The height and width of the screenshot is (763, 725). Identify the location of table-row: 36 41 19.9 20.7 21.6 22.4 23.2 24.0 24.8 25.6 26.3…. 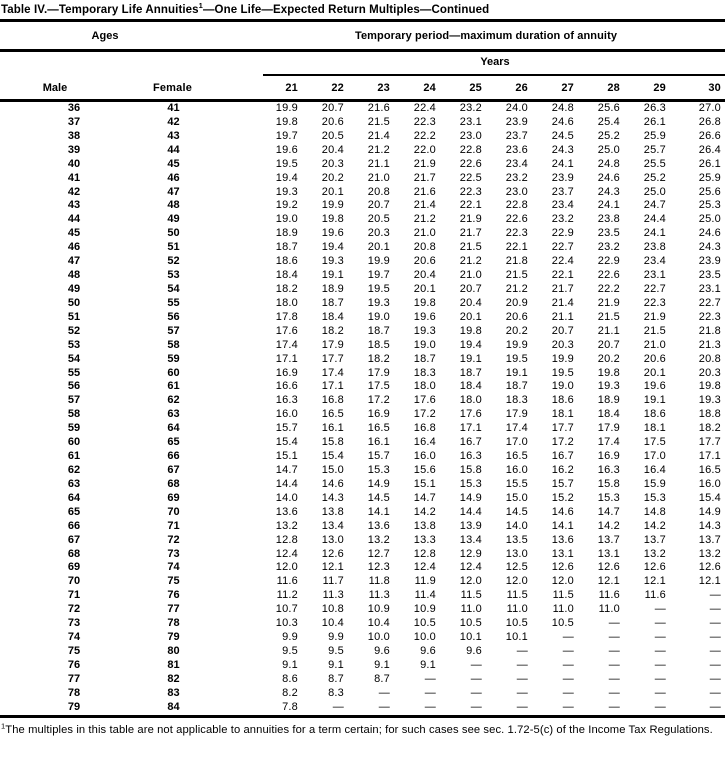
(362, 109).